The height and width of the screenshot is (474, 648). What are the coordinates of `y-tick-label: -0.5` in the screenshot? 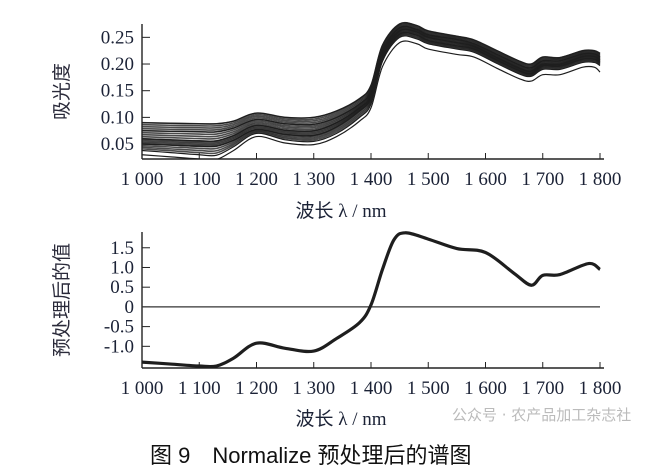 It's located at (119, 327).